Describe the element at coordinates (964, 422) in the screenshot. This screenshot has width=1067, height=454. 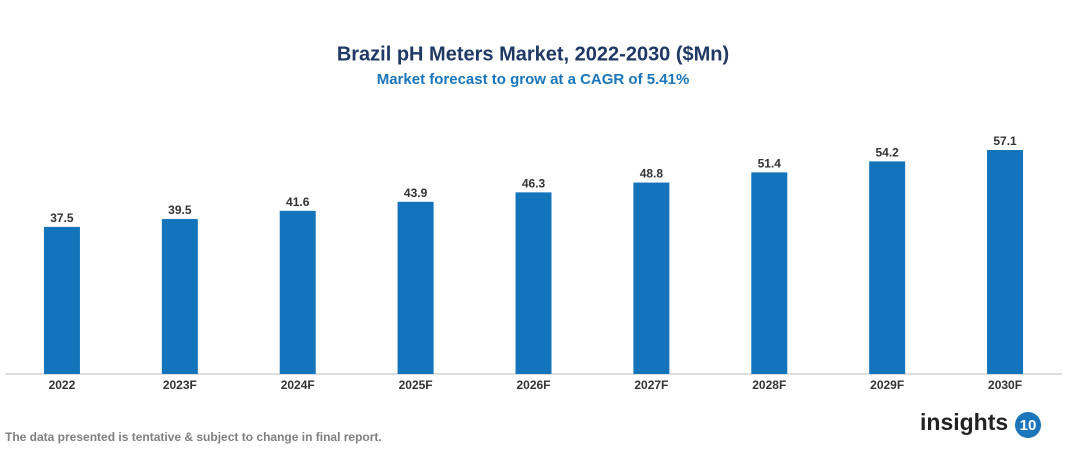
I see `brand-name: insights` at that location.